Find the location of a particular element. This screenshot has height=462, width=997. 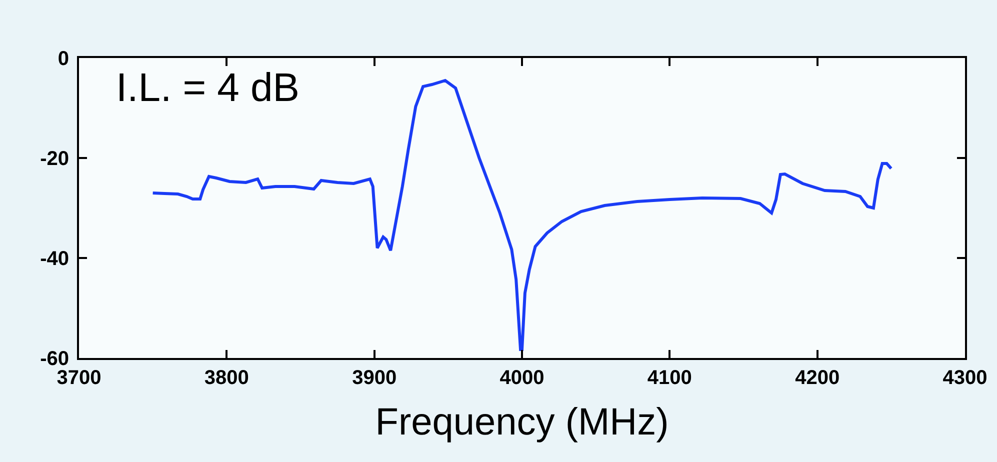

y-tick-label: 0 is located at coordinates (63, 59).